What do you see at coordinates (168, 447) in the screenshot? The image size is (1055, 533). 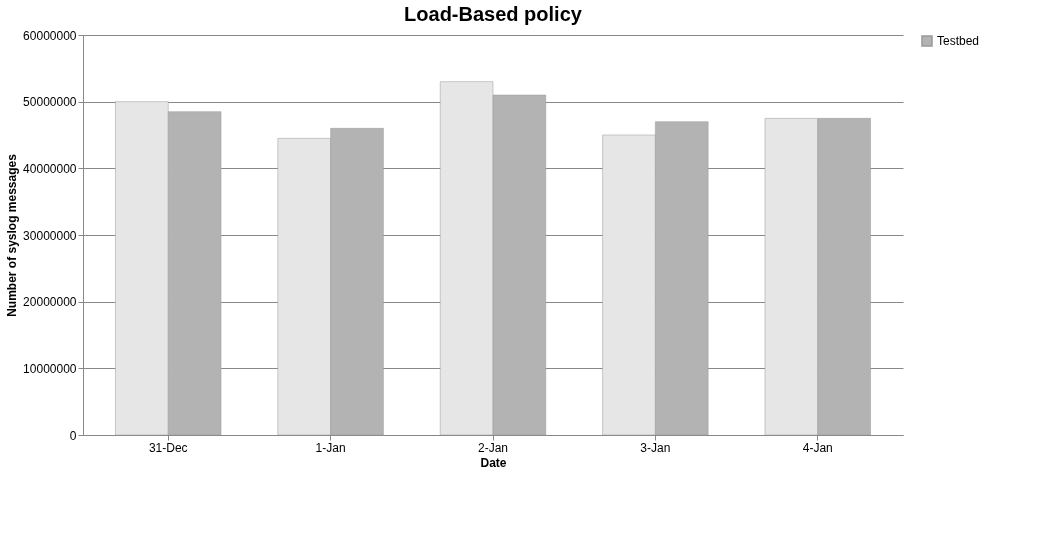 I see `x-tick-label: 31-Dec` at bounding box center [168, 447].